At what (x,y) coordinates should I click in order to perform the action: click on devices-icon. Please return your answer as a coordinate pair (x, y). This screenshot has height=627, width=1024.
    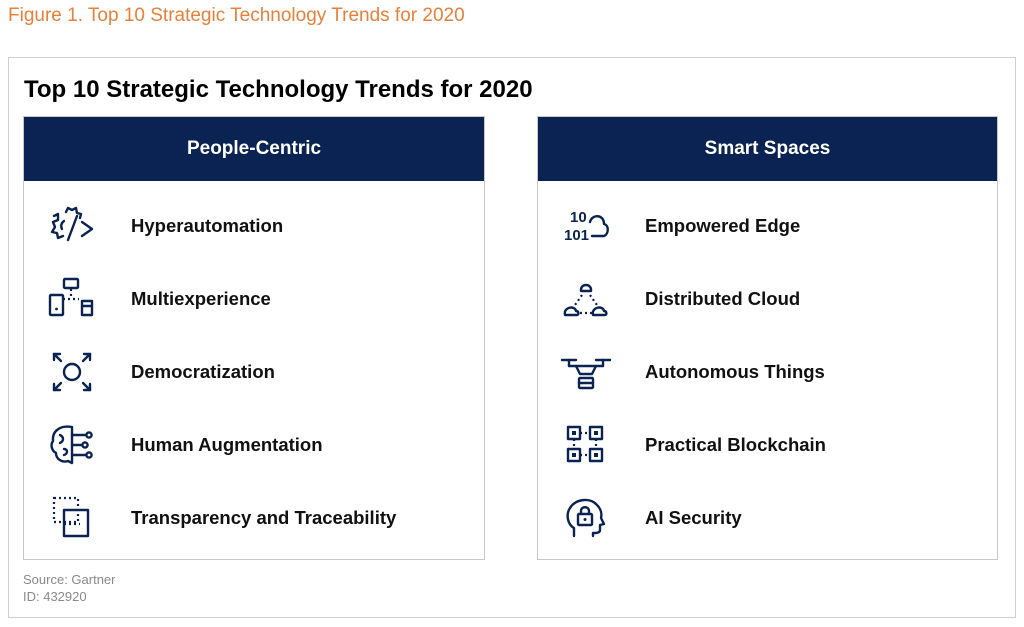
    Looking at the image, I should click on (72, 299).